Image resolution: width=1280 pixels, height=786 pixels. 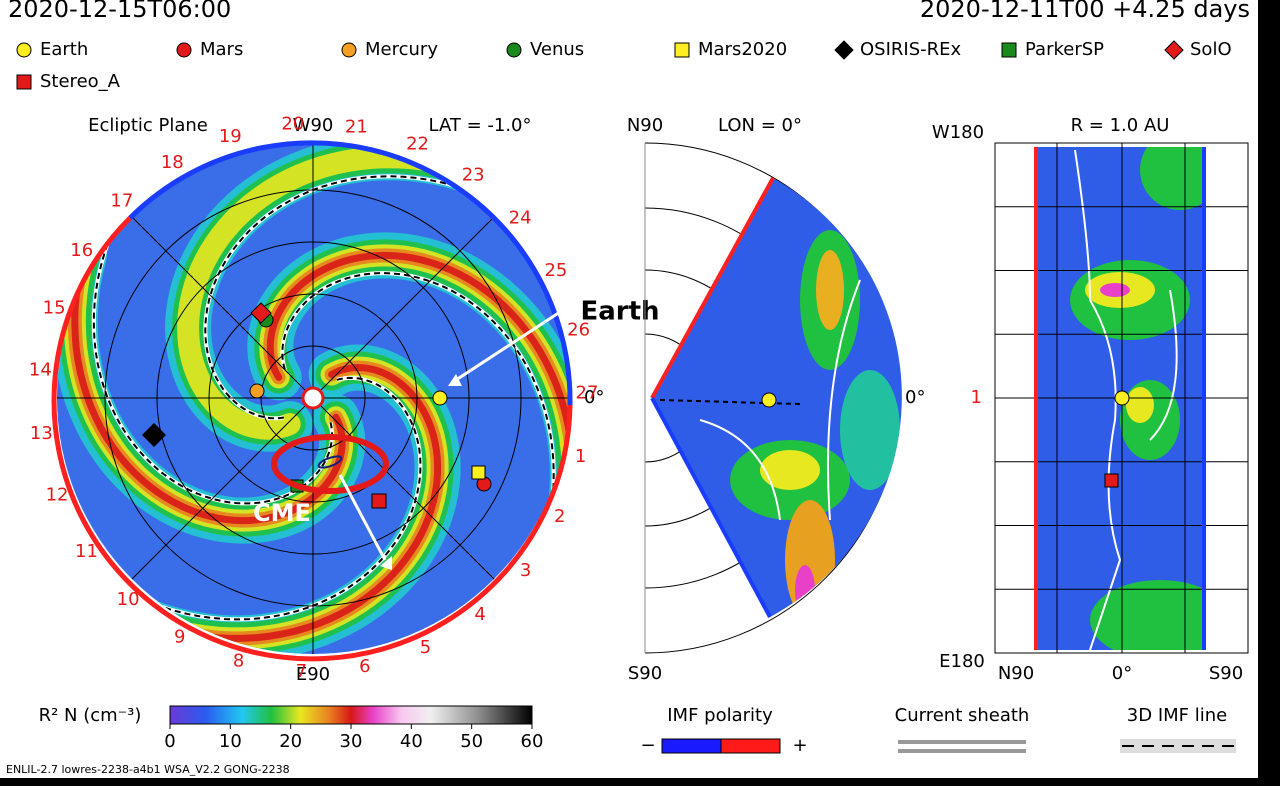 I want to click on frame-bottom, so click(x=640, y=782).